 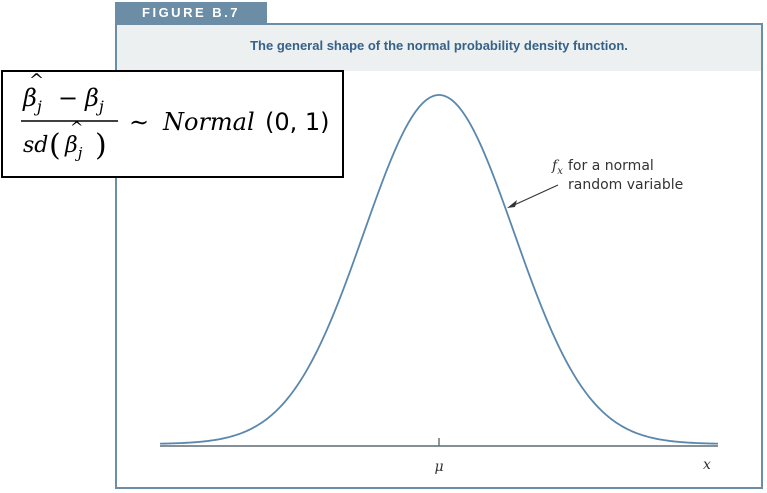 What do you see at coordinates (438, 467) in the screenshot?
I see `mean-tick-label: μ` at bounding box center [438, 467].